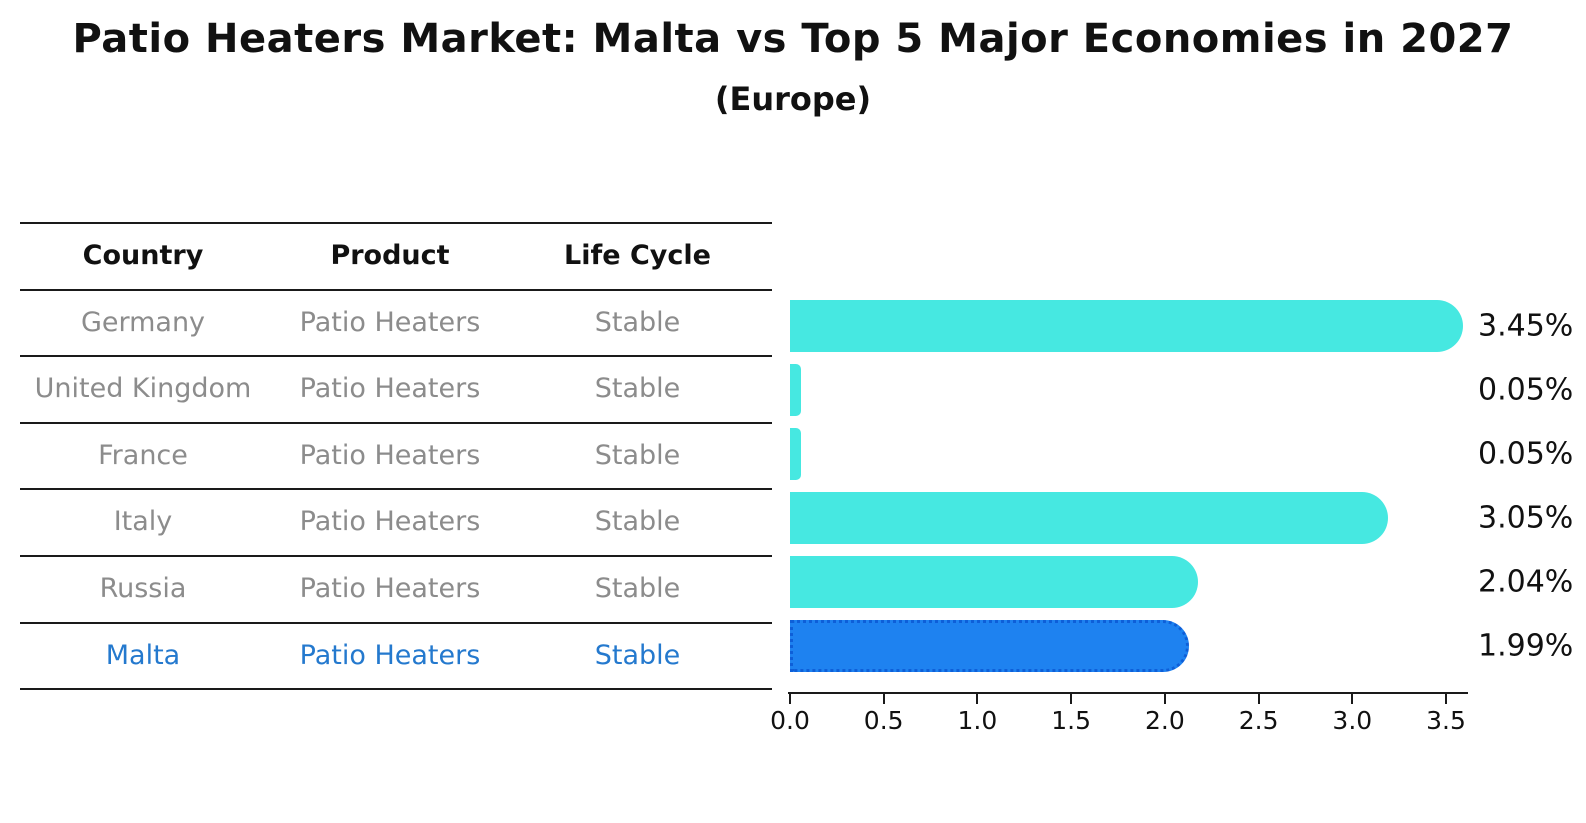  Describe the element at coordinates (883, 720) in the screenshot. I see `x-axis-tick-label: 0.5` at that location.